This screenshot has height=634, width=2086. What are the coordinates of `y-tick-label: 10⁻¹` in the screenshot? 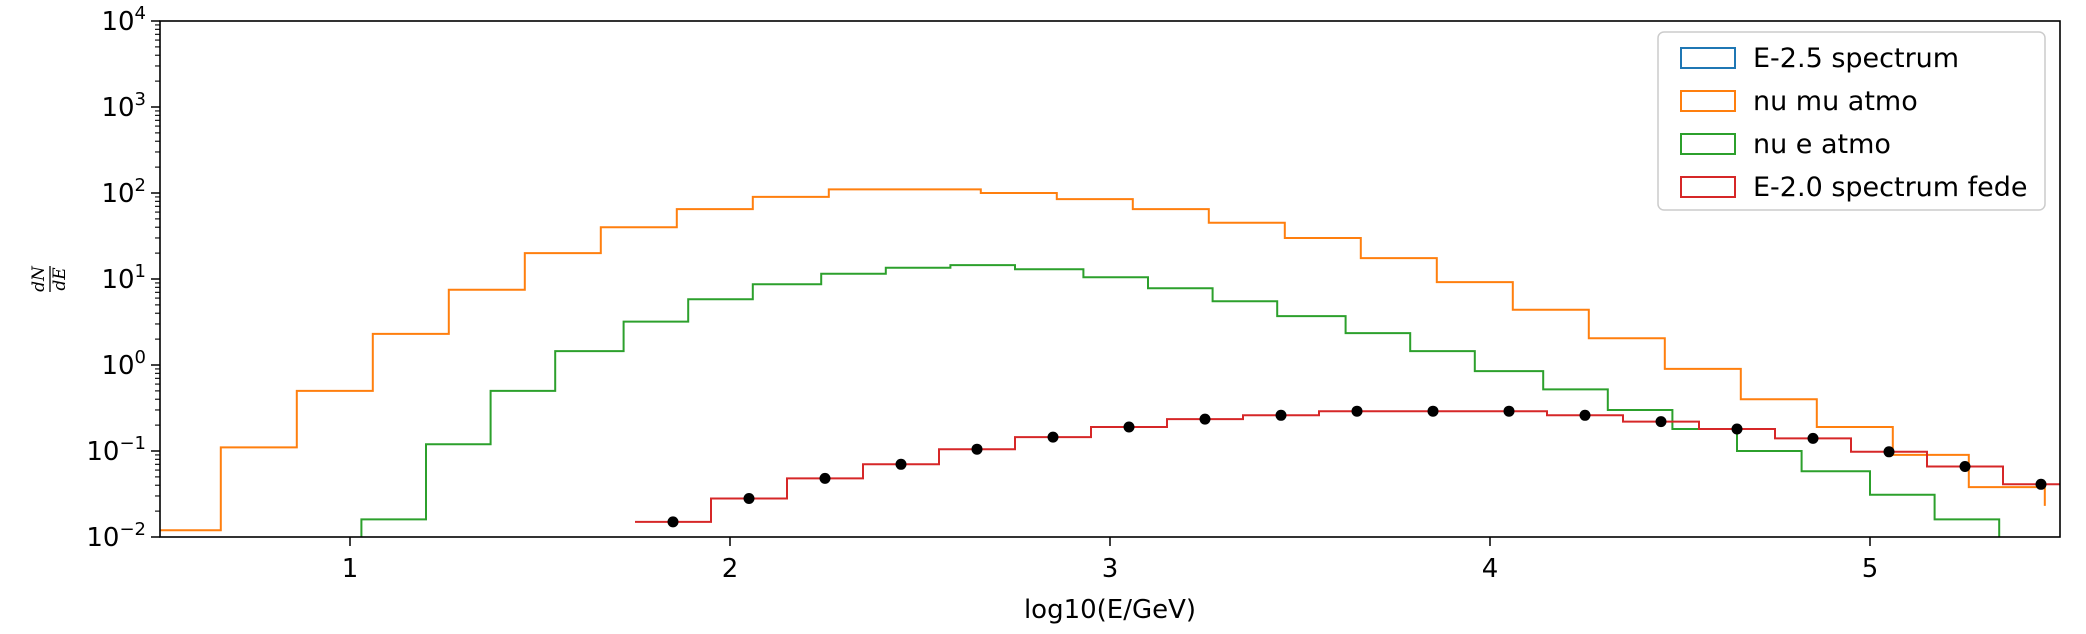 It's located at (116, 450).